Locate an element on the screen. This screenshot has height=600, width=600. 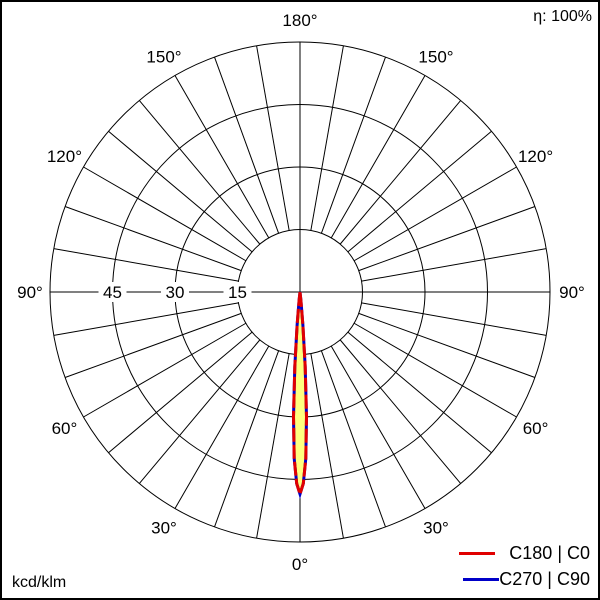
efficiency-label: η: 100% is located at coordinates (562, 16).